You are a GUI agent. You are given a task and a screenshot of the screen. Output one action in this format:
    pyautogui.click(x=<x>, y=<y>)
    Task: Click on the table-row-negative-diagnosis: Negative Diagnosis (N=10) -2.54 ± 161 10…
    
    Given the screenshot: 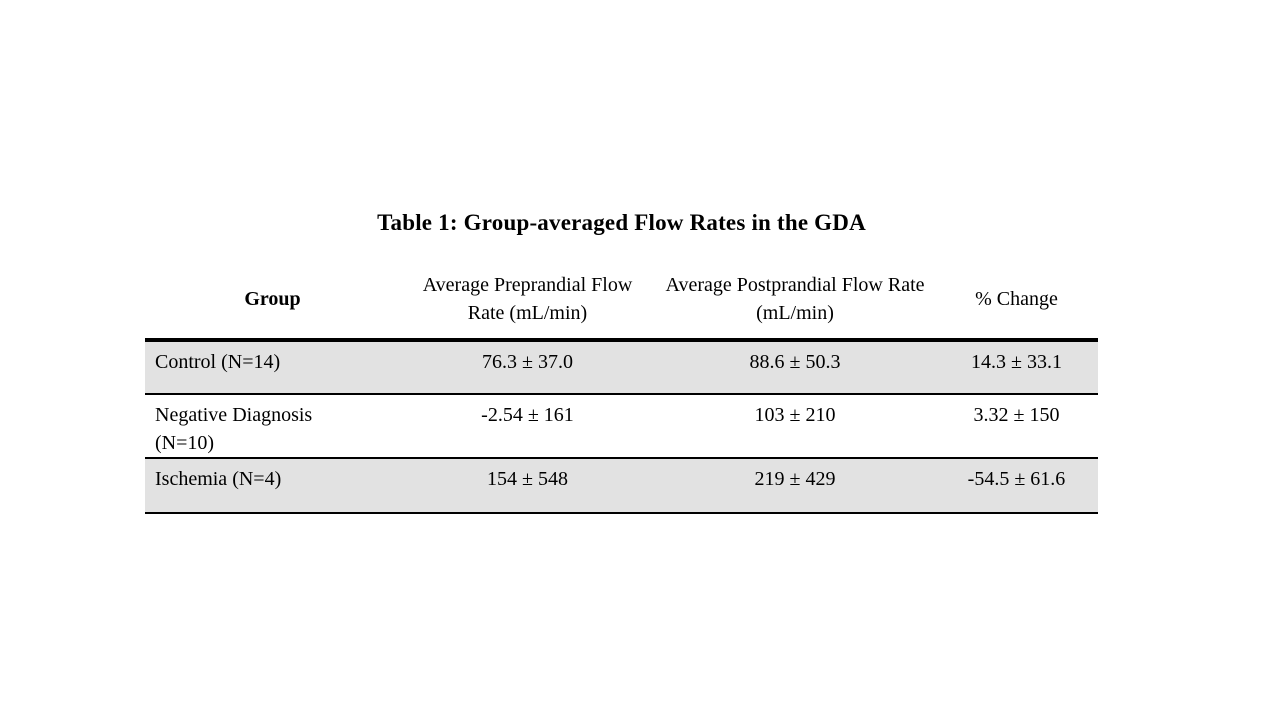 What is the action you would take?
    pyautogui.click(x=621, y=426)
    